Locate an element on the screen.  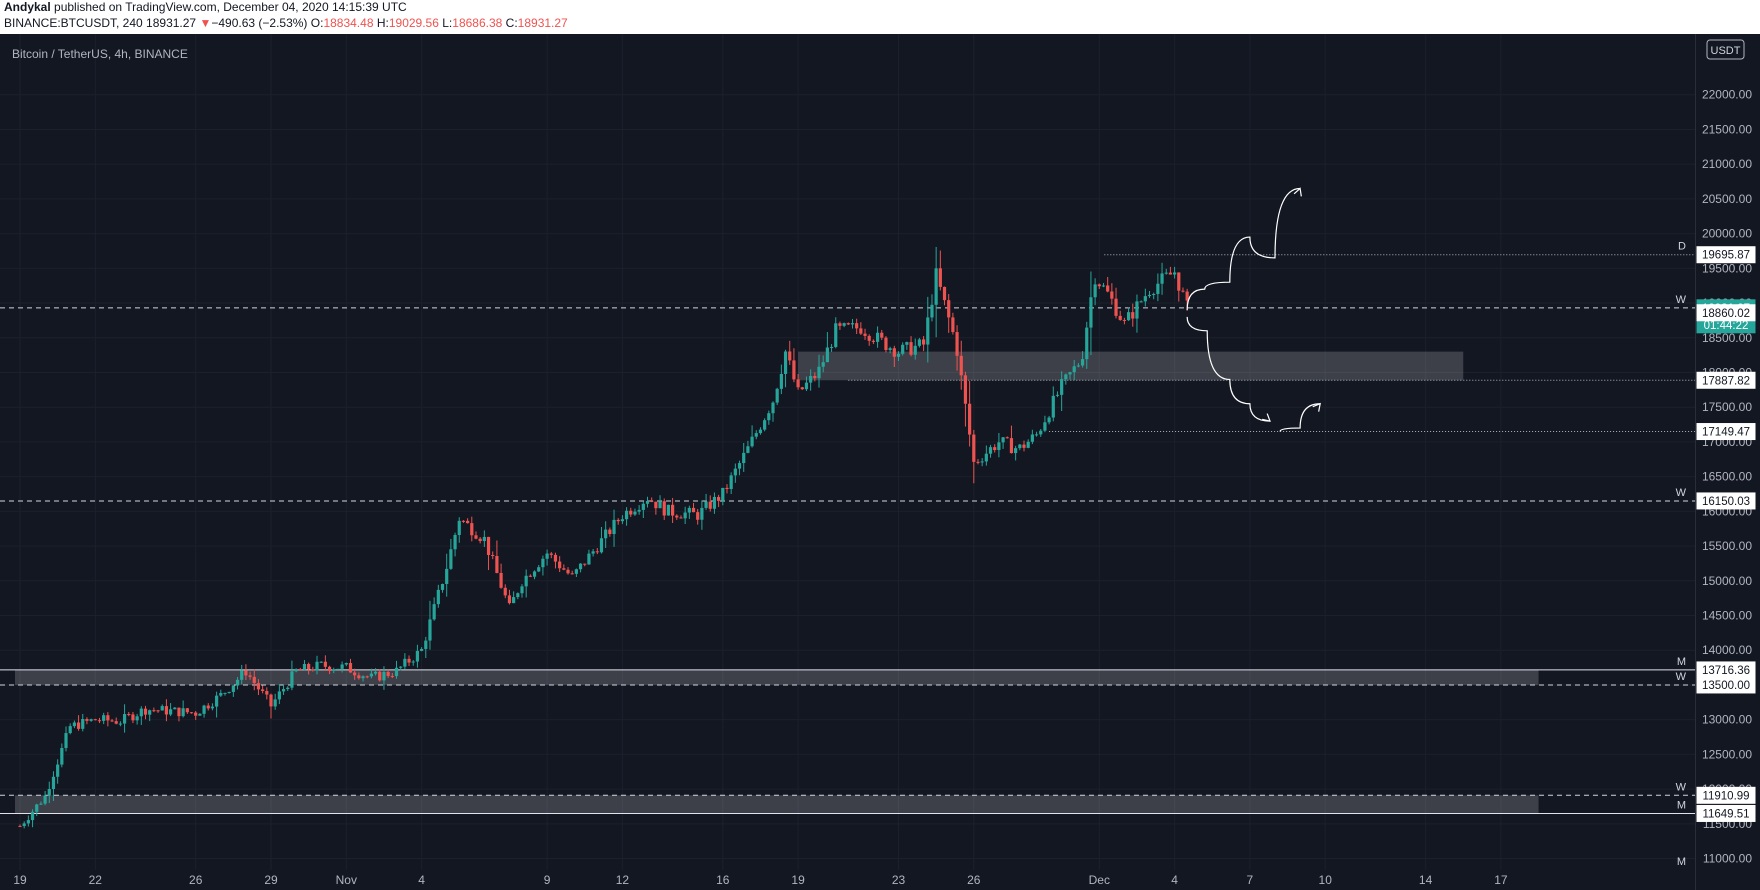
level-price-label-text: 17887.82 is located at coordinates (1726, 381).